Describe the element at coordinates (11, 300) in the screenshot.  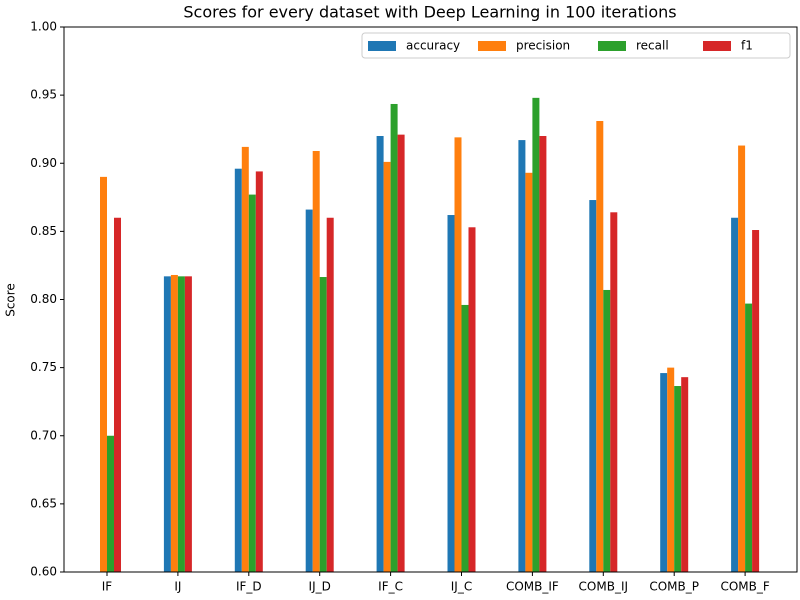
I see `y-axis-label: Score` at that location.